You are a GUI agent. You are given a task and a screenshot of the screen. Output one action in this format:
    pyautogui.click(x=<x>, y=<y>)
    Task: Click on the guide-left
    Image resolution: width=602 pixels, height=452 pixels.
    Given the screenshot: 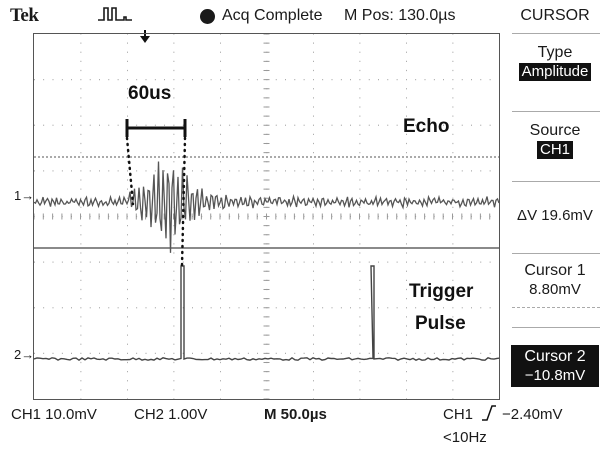 What is the action you would take?
    pyautogui.click(x=130, y=171)
    